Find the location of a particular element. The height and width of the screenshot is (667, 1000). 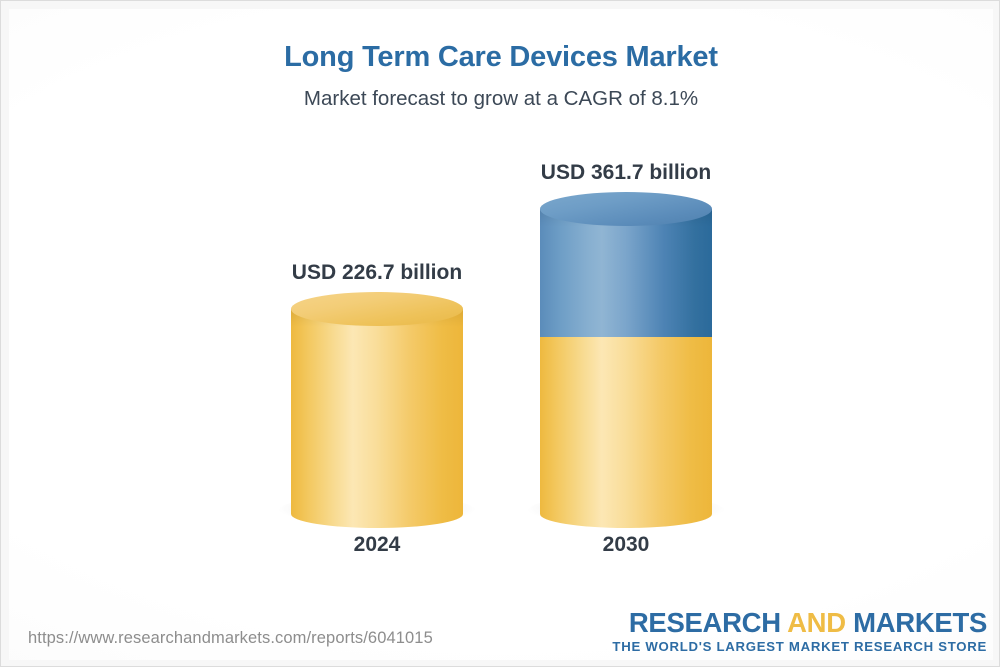

bar-bottom-clip-2024 is located at coordinates (377, 522).